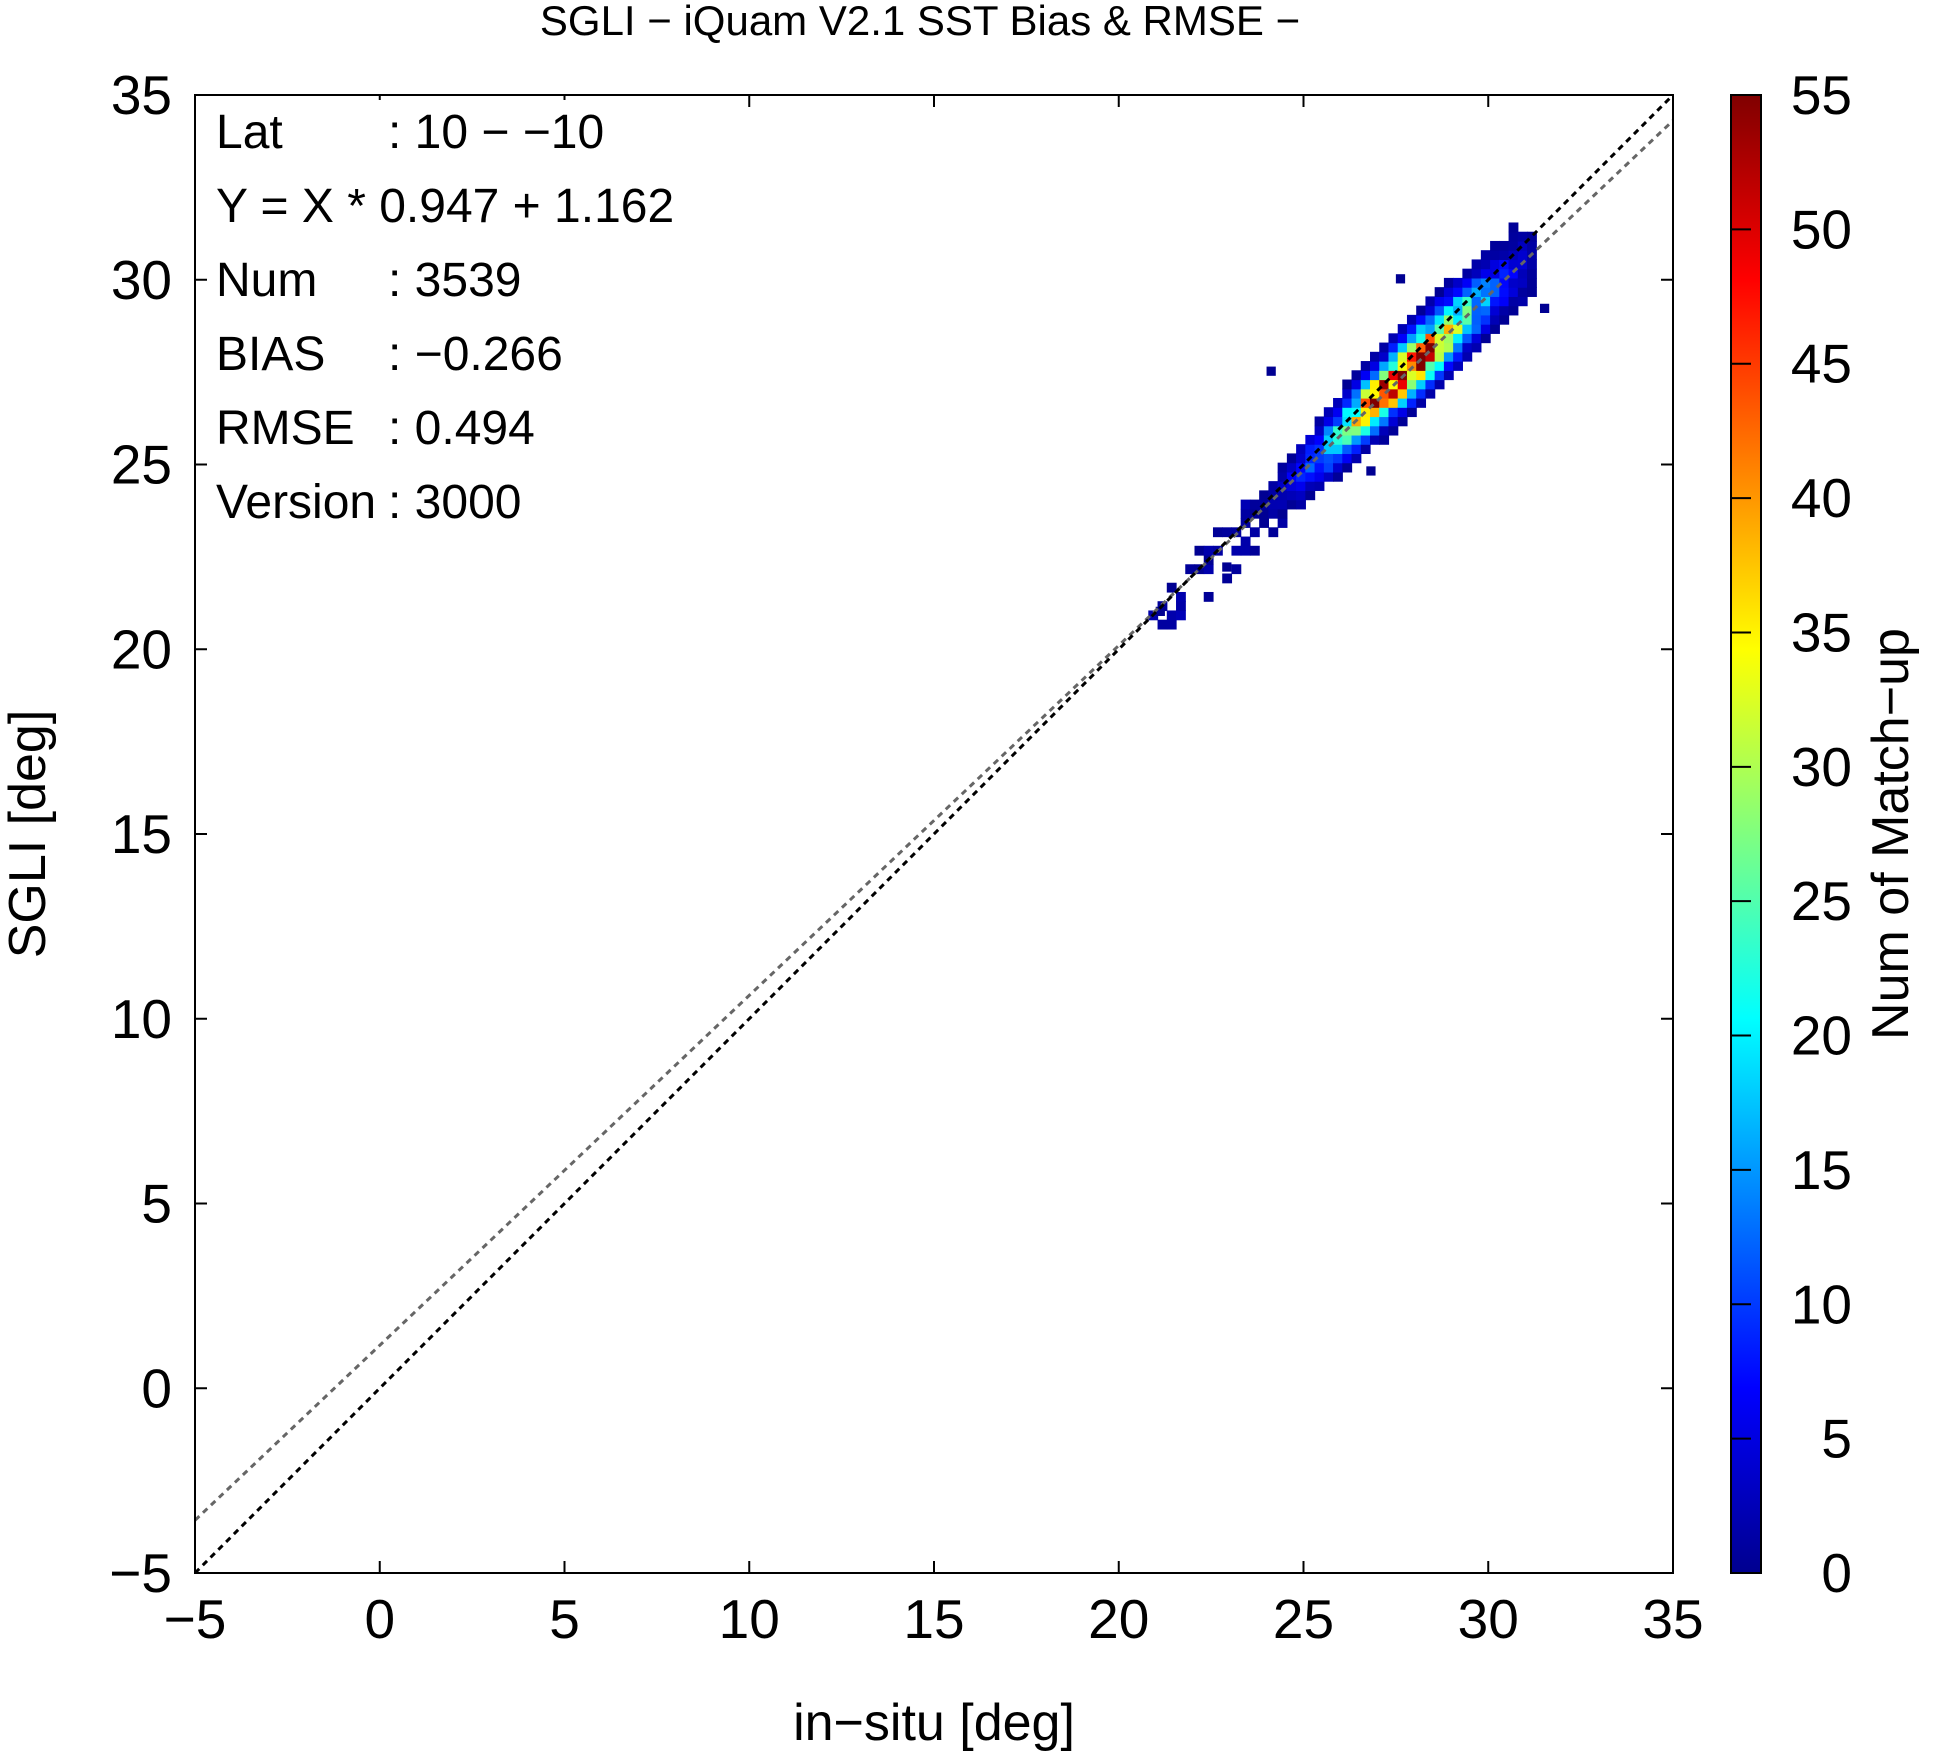 This screenshot has width=1944, height=1756. I want to click on colorbar-tick-label: 35, so click(1821, 632).